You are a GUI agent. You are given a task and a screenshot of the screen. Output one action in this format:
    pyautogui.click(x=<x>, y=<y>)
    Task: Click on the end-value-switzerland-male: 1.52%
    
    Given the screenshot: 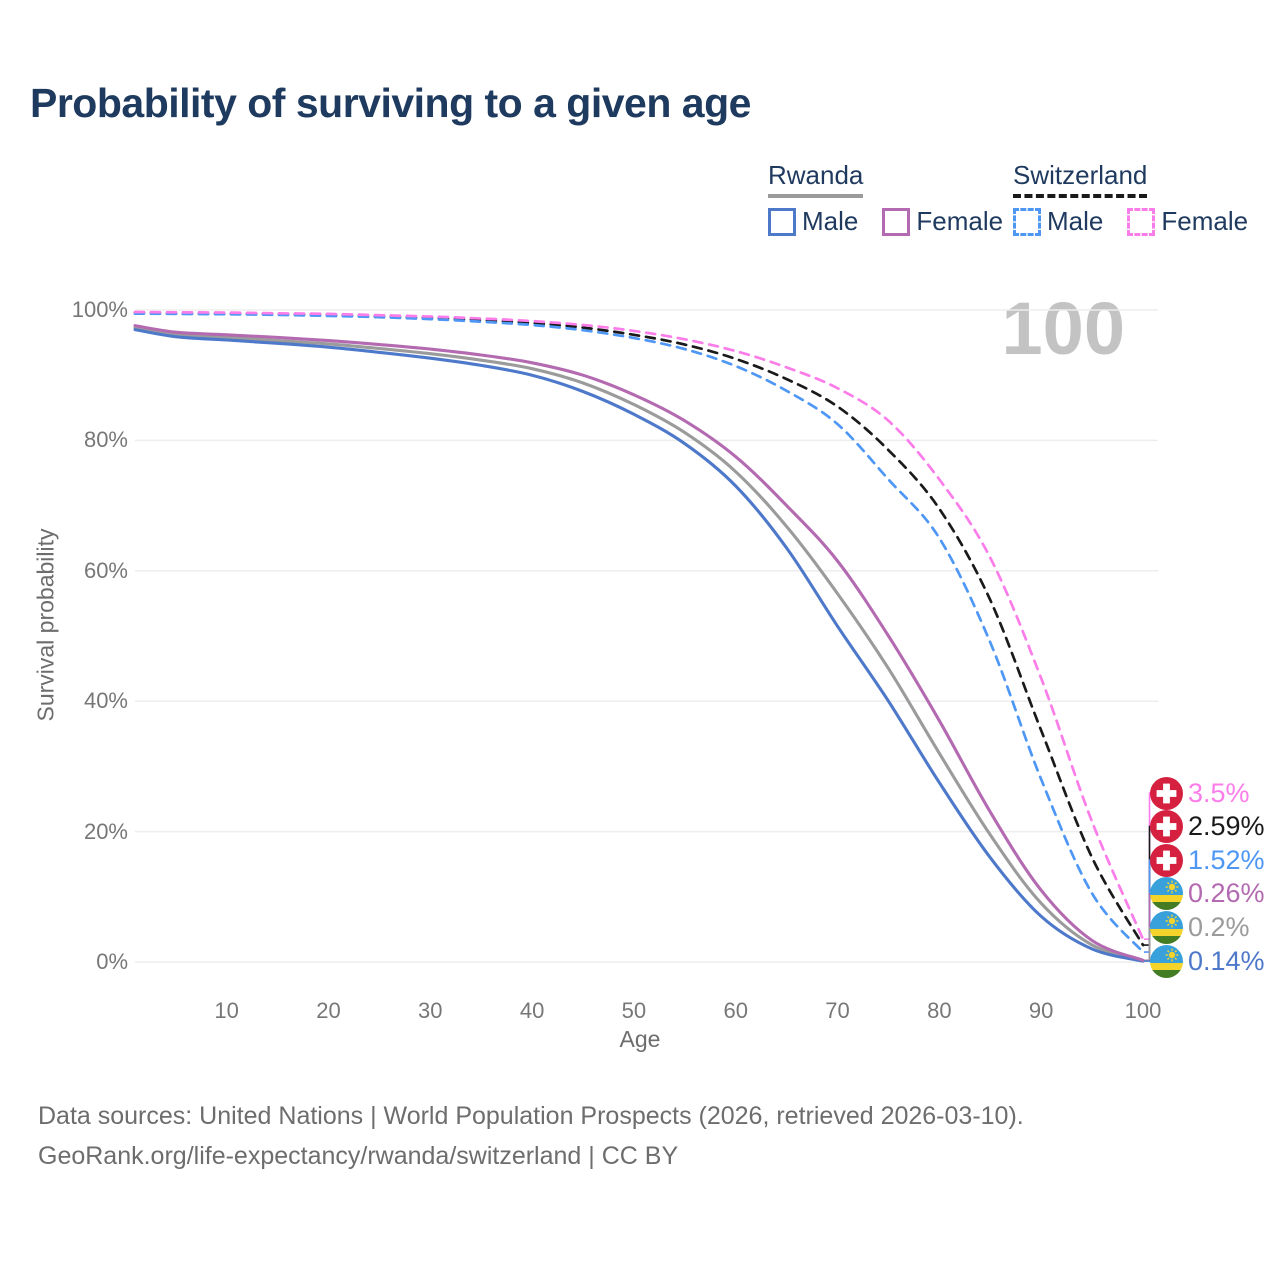 What is the action you would take?
    pyautogui.click(x=1226, y=859)
    